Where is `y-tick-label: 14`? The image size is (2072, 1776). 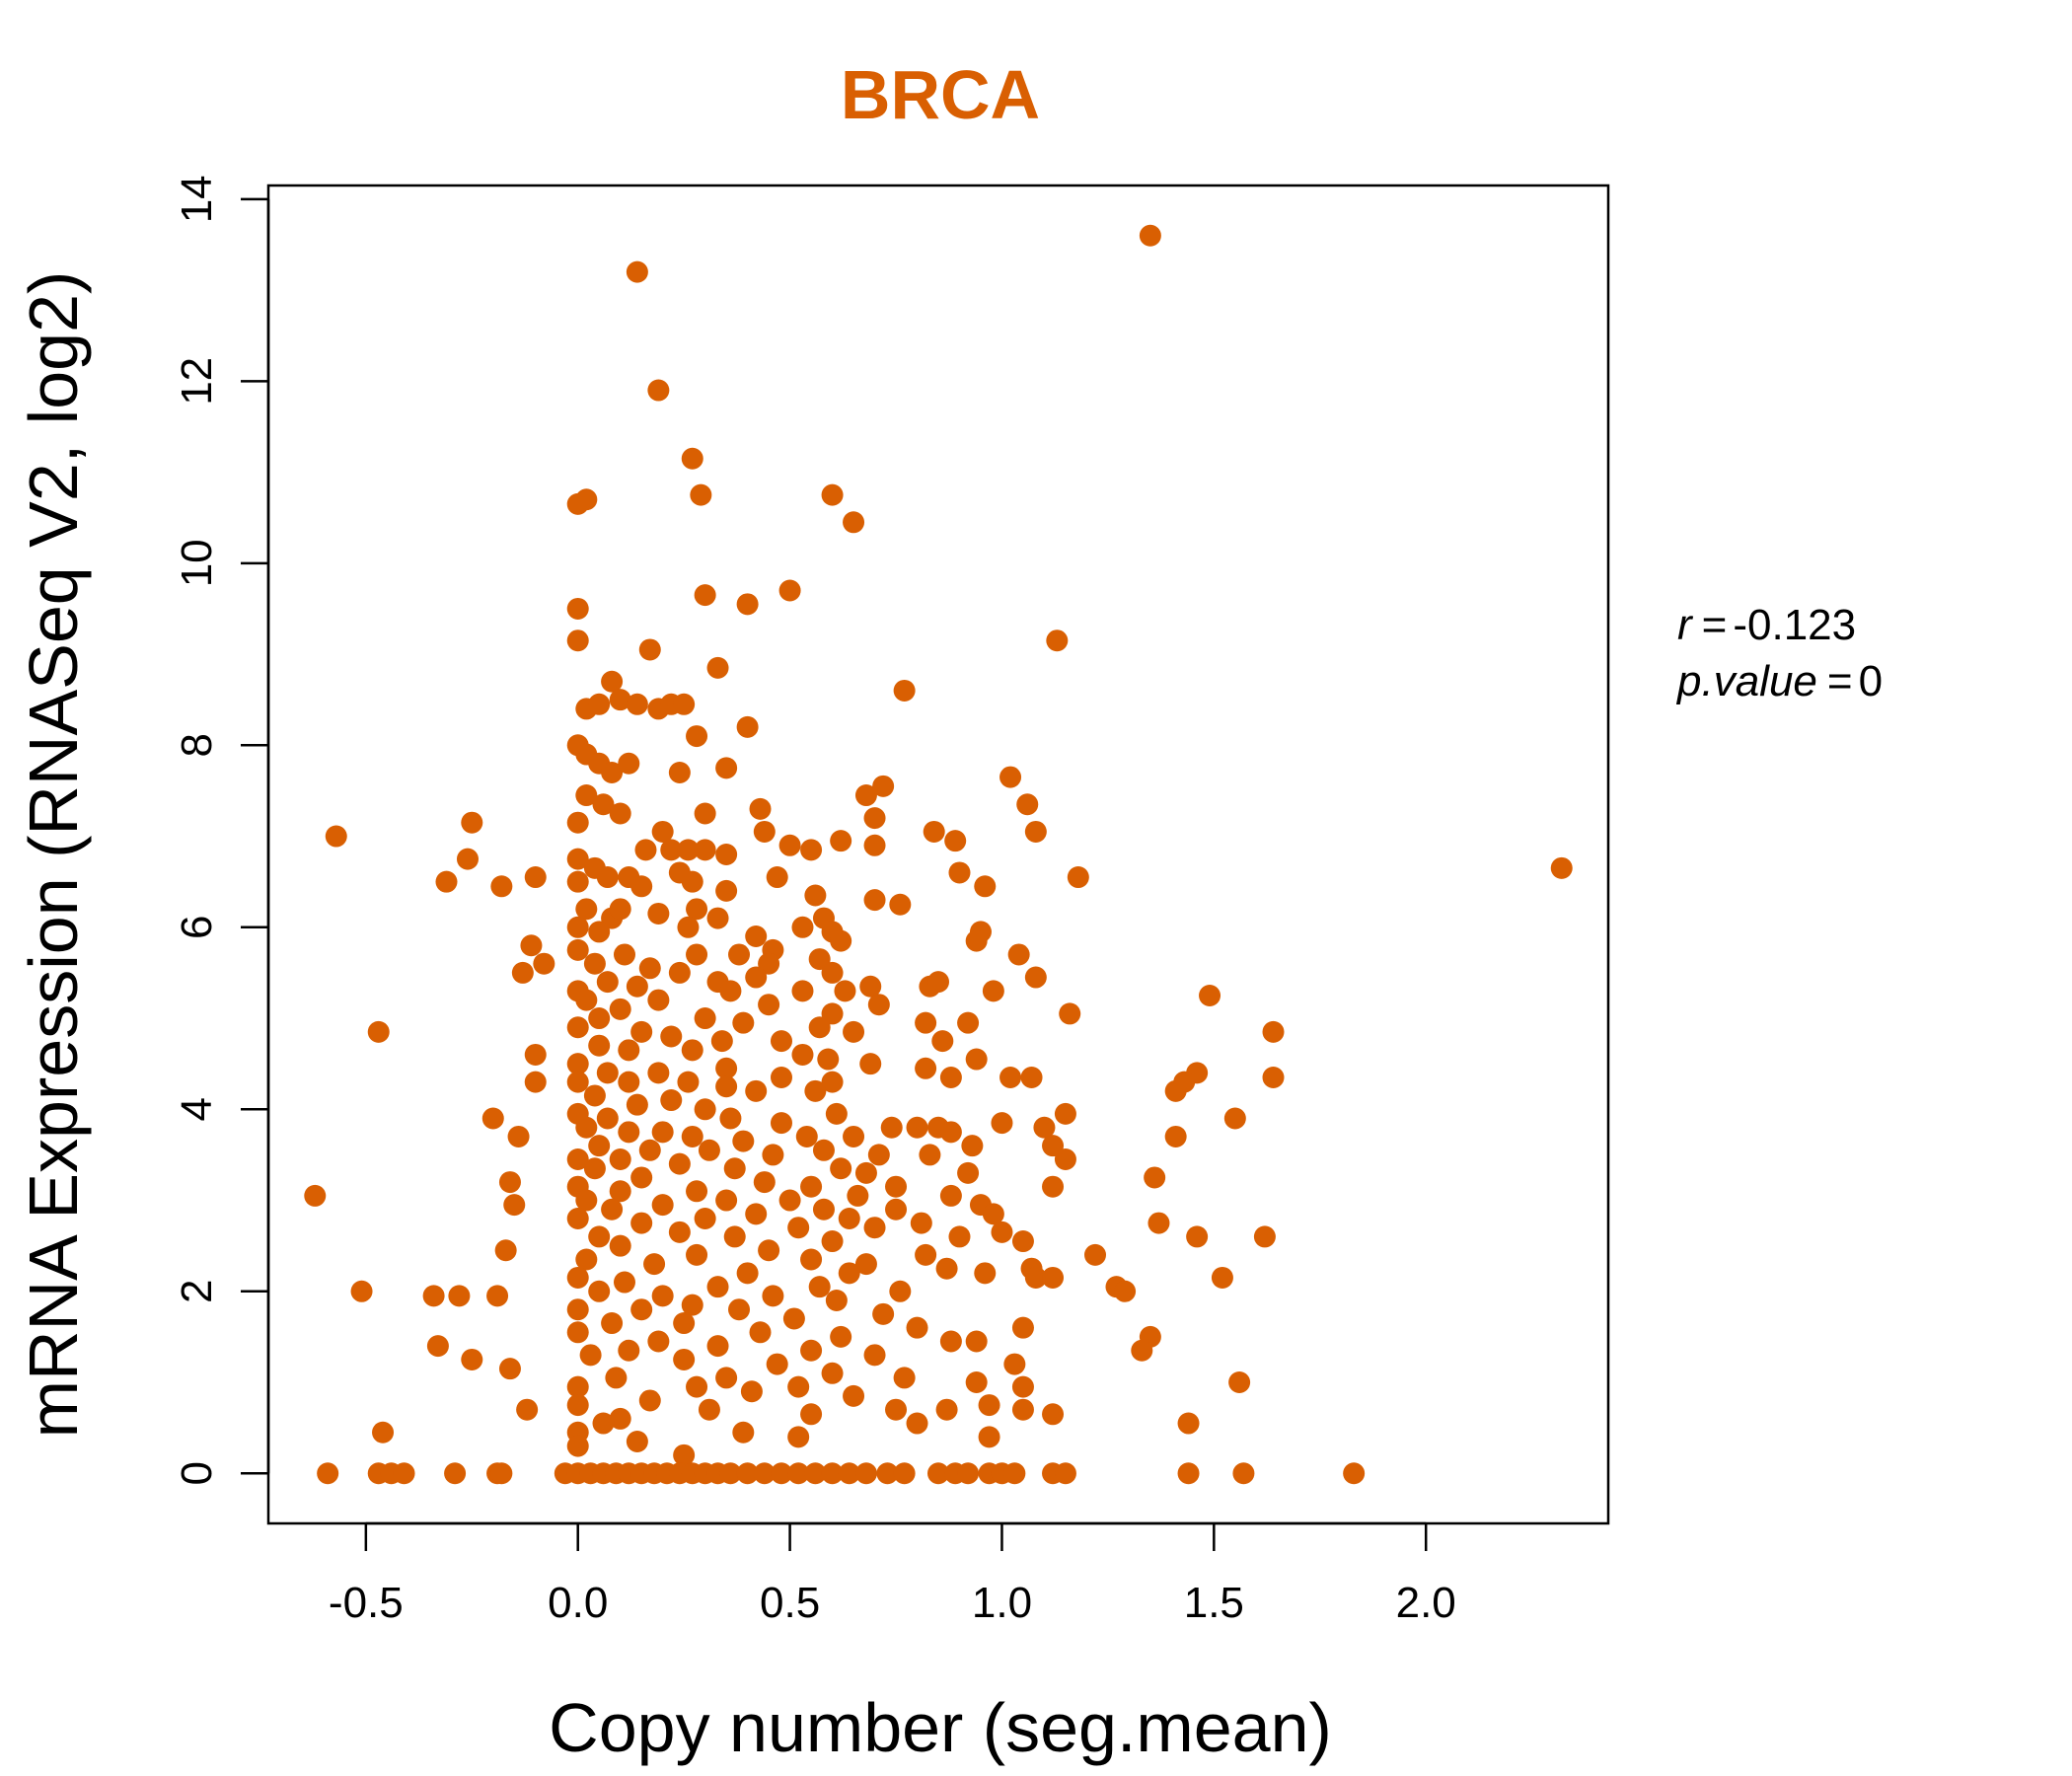
y-tick-label: 14 is located at coordinates (197, 199).